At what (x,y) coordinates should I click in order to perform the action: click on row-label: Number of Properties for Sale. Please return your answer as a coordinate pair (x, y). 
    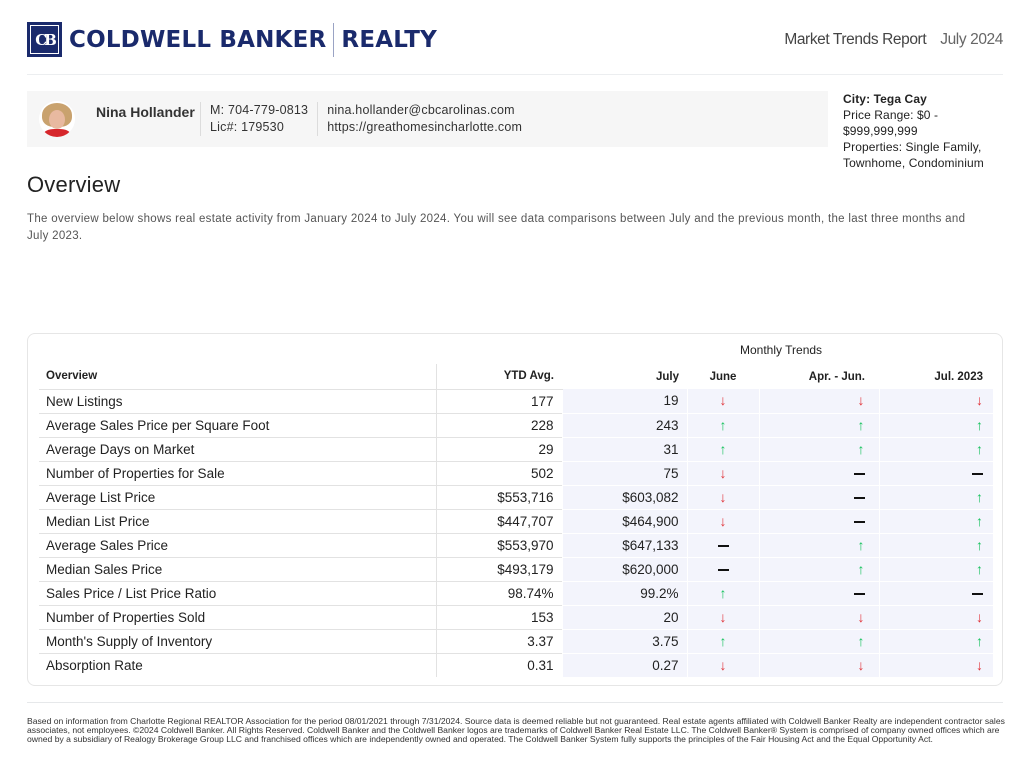
    Looking at the image, I should click on (238, 472).